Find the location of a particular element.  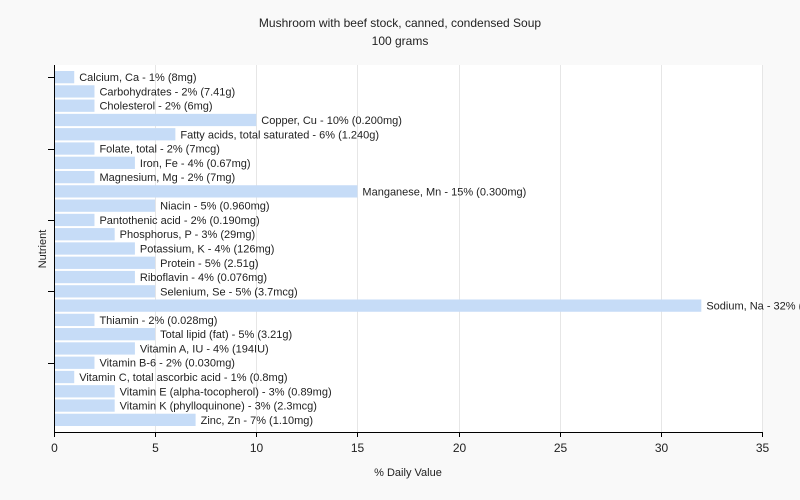

bar-label: Folate, total - 2% (7mcg) is located at coordinates (159, 150).